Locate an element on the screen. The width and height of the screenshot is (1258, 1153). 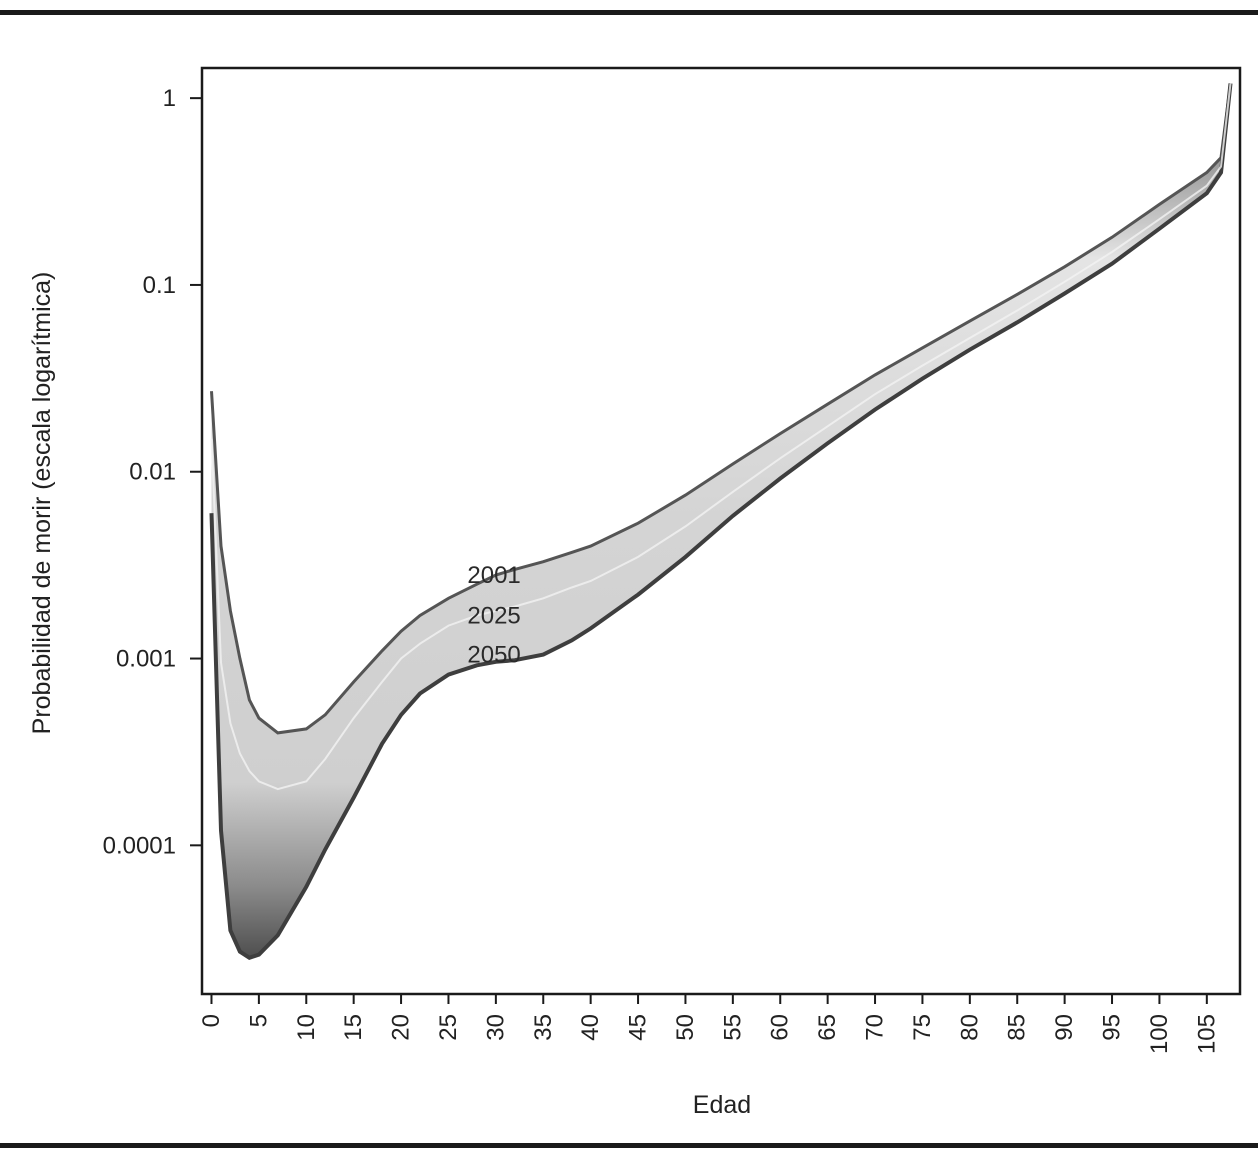
y-tick-label: 0.01 is located at coordinates (152, 472).